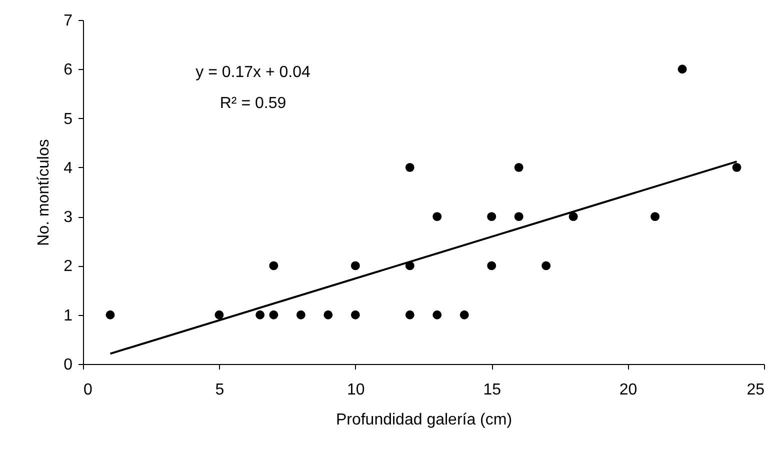  What do you see at coordinates (68, 168) in the screenshot?
I see `y-tick-label: 4` at bounding box center [68, 168].